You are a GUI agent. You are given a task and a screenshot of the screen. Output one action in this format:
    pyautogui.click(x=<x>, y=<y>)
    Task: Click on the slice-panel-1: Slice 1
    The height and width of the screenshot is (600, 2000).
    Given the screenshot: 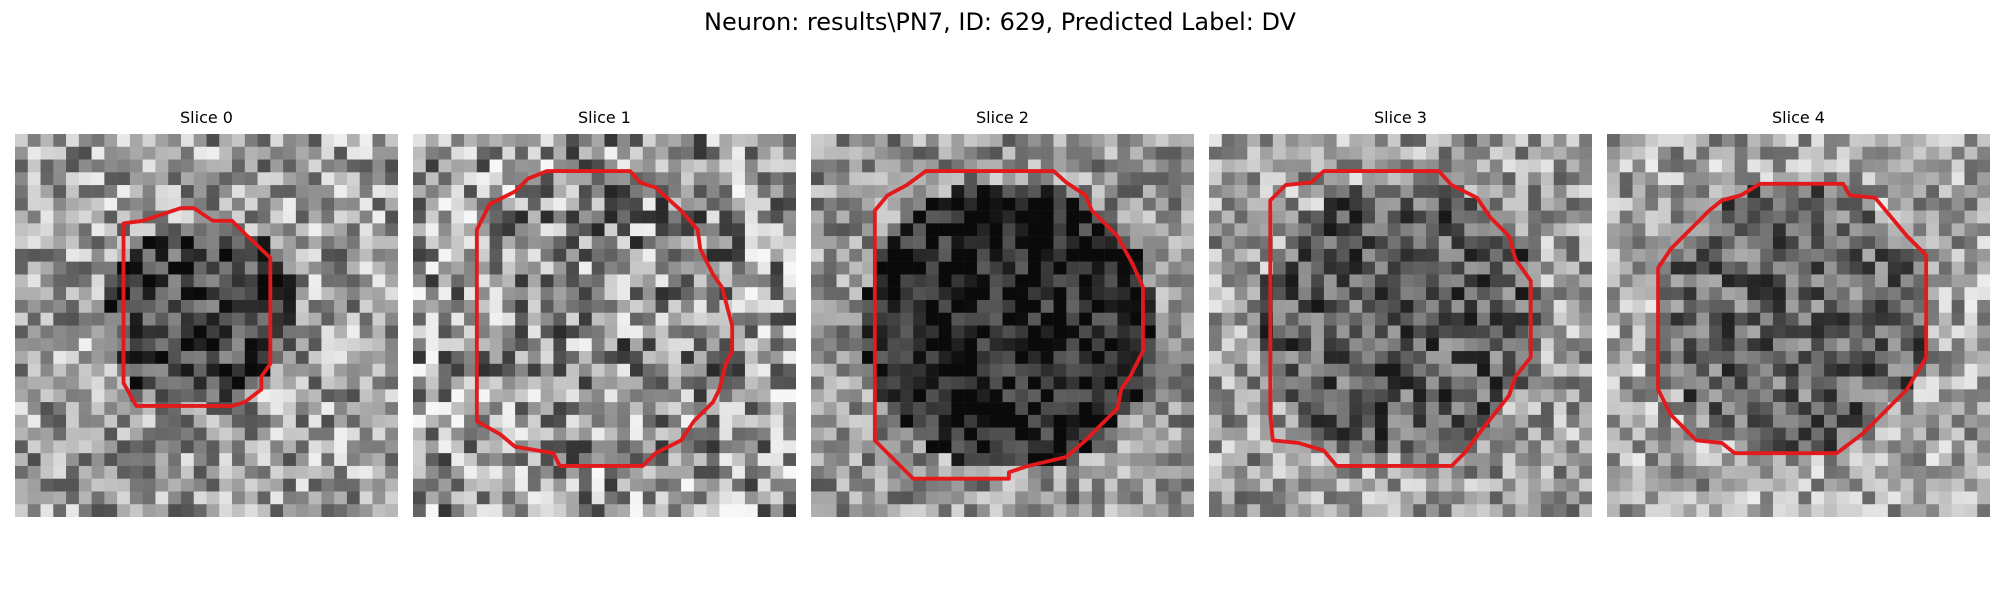 What is the action you would take?
    pyautogui.click(x=604, y=314)
    